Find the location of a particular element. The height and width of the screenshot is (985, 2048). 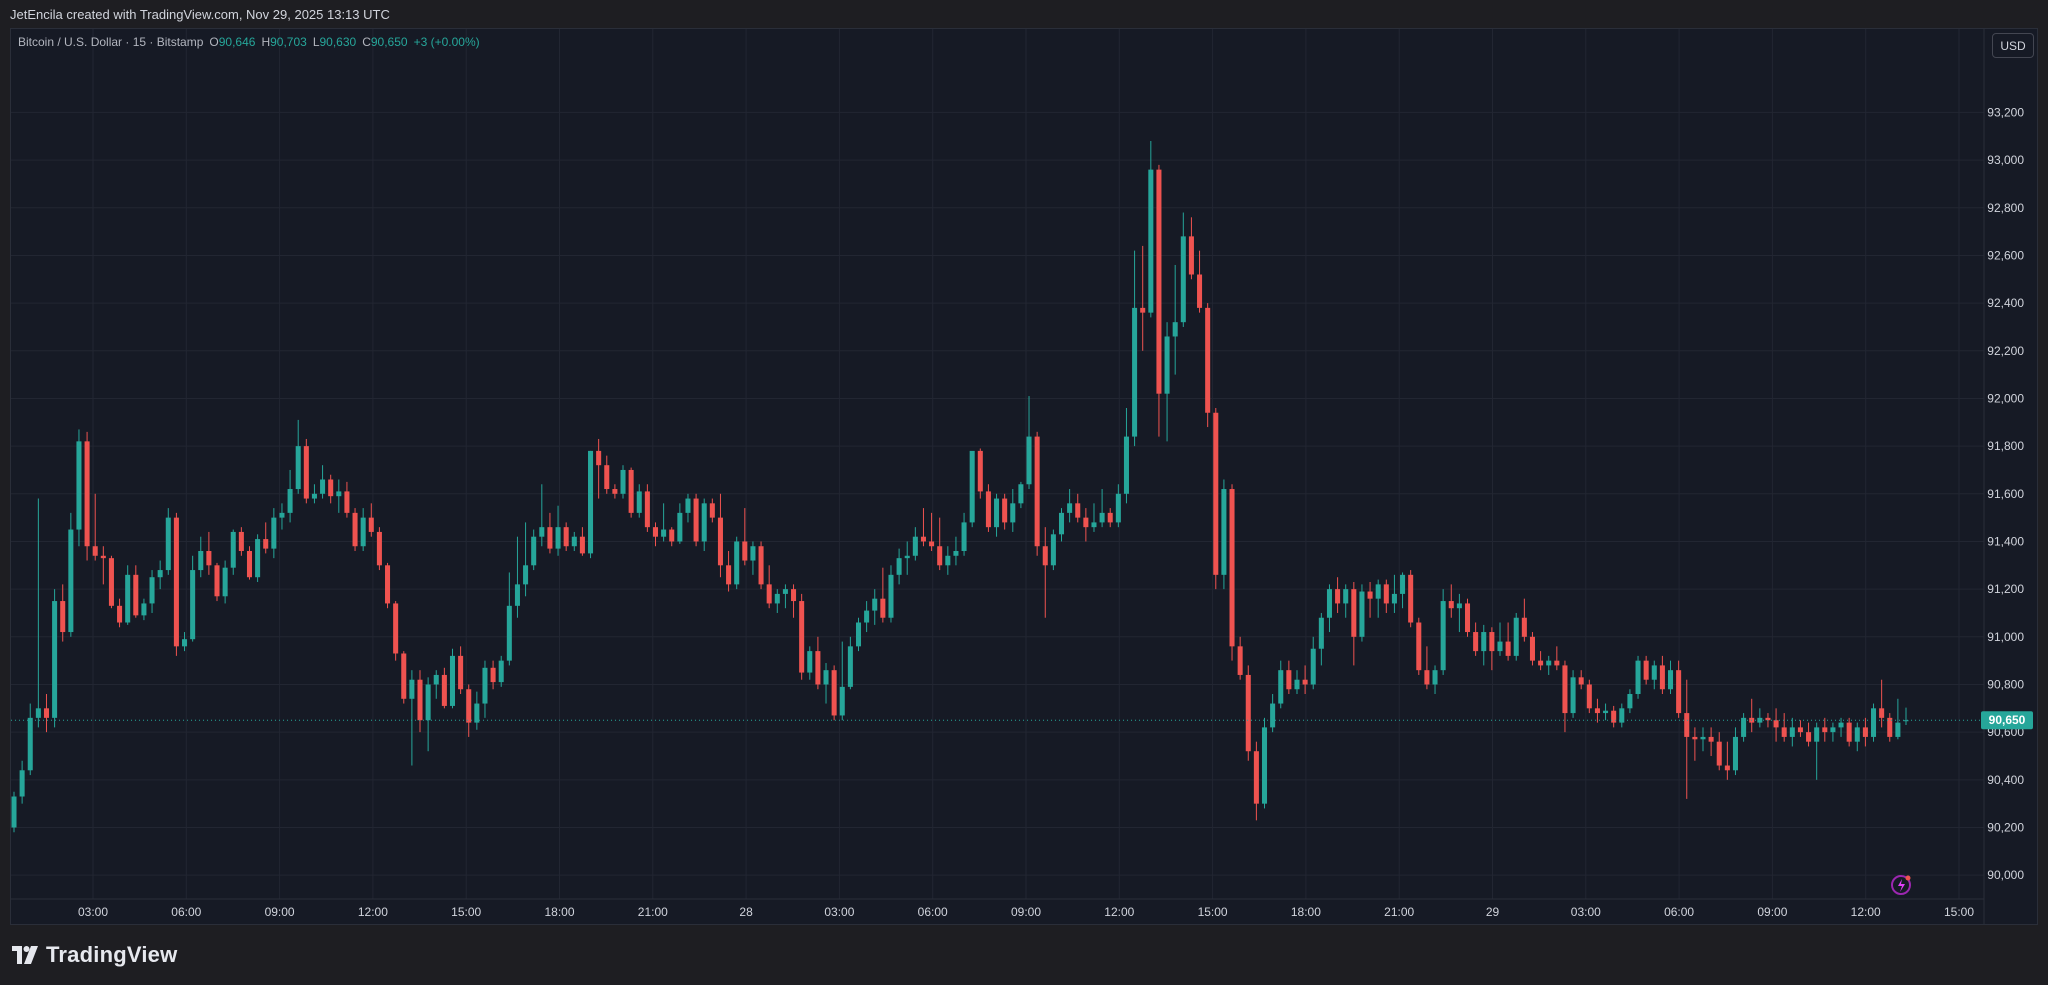

open-label: O is located at coordinates (214, 42).